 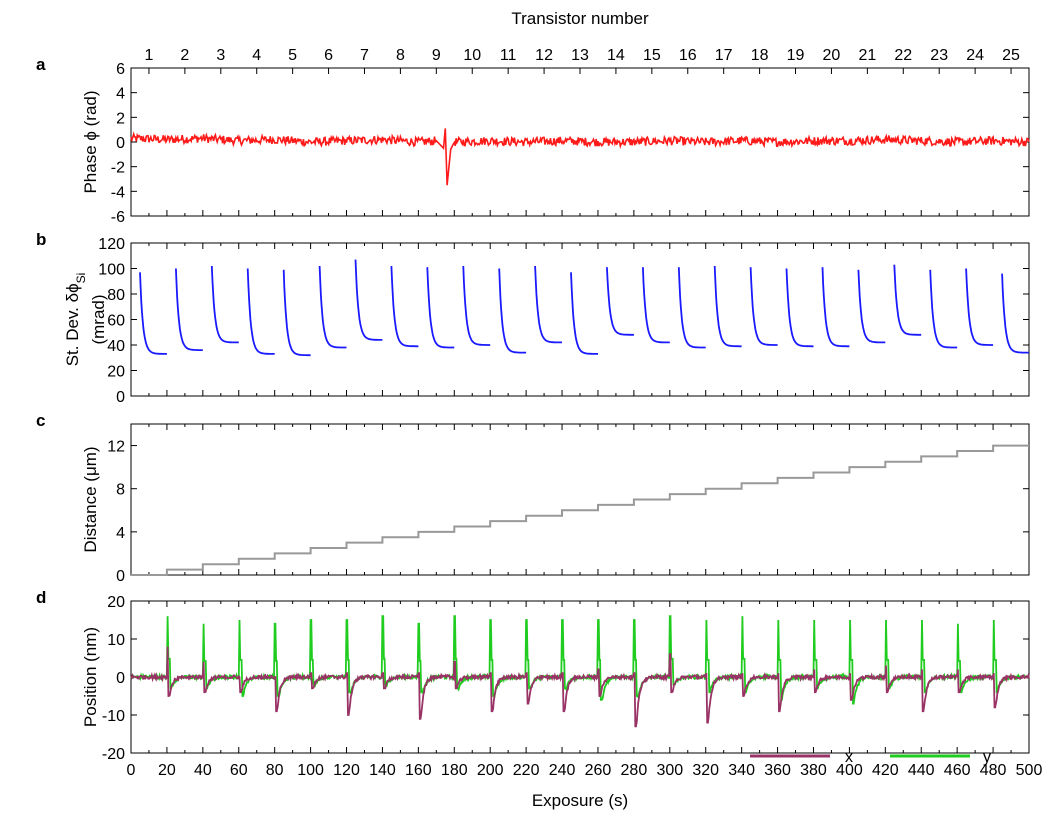 What do you see at coordinates (849, 757) in the screenshot?
I see `legend-x-label: x` at bounding box center [849, 757].